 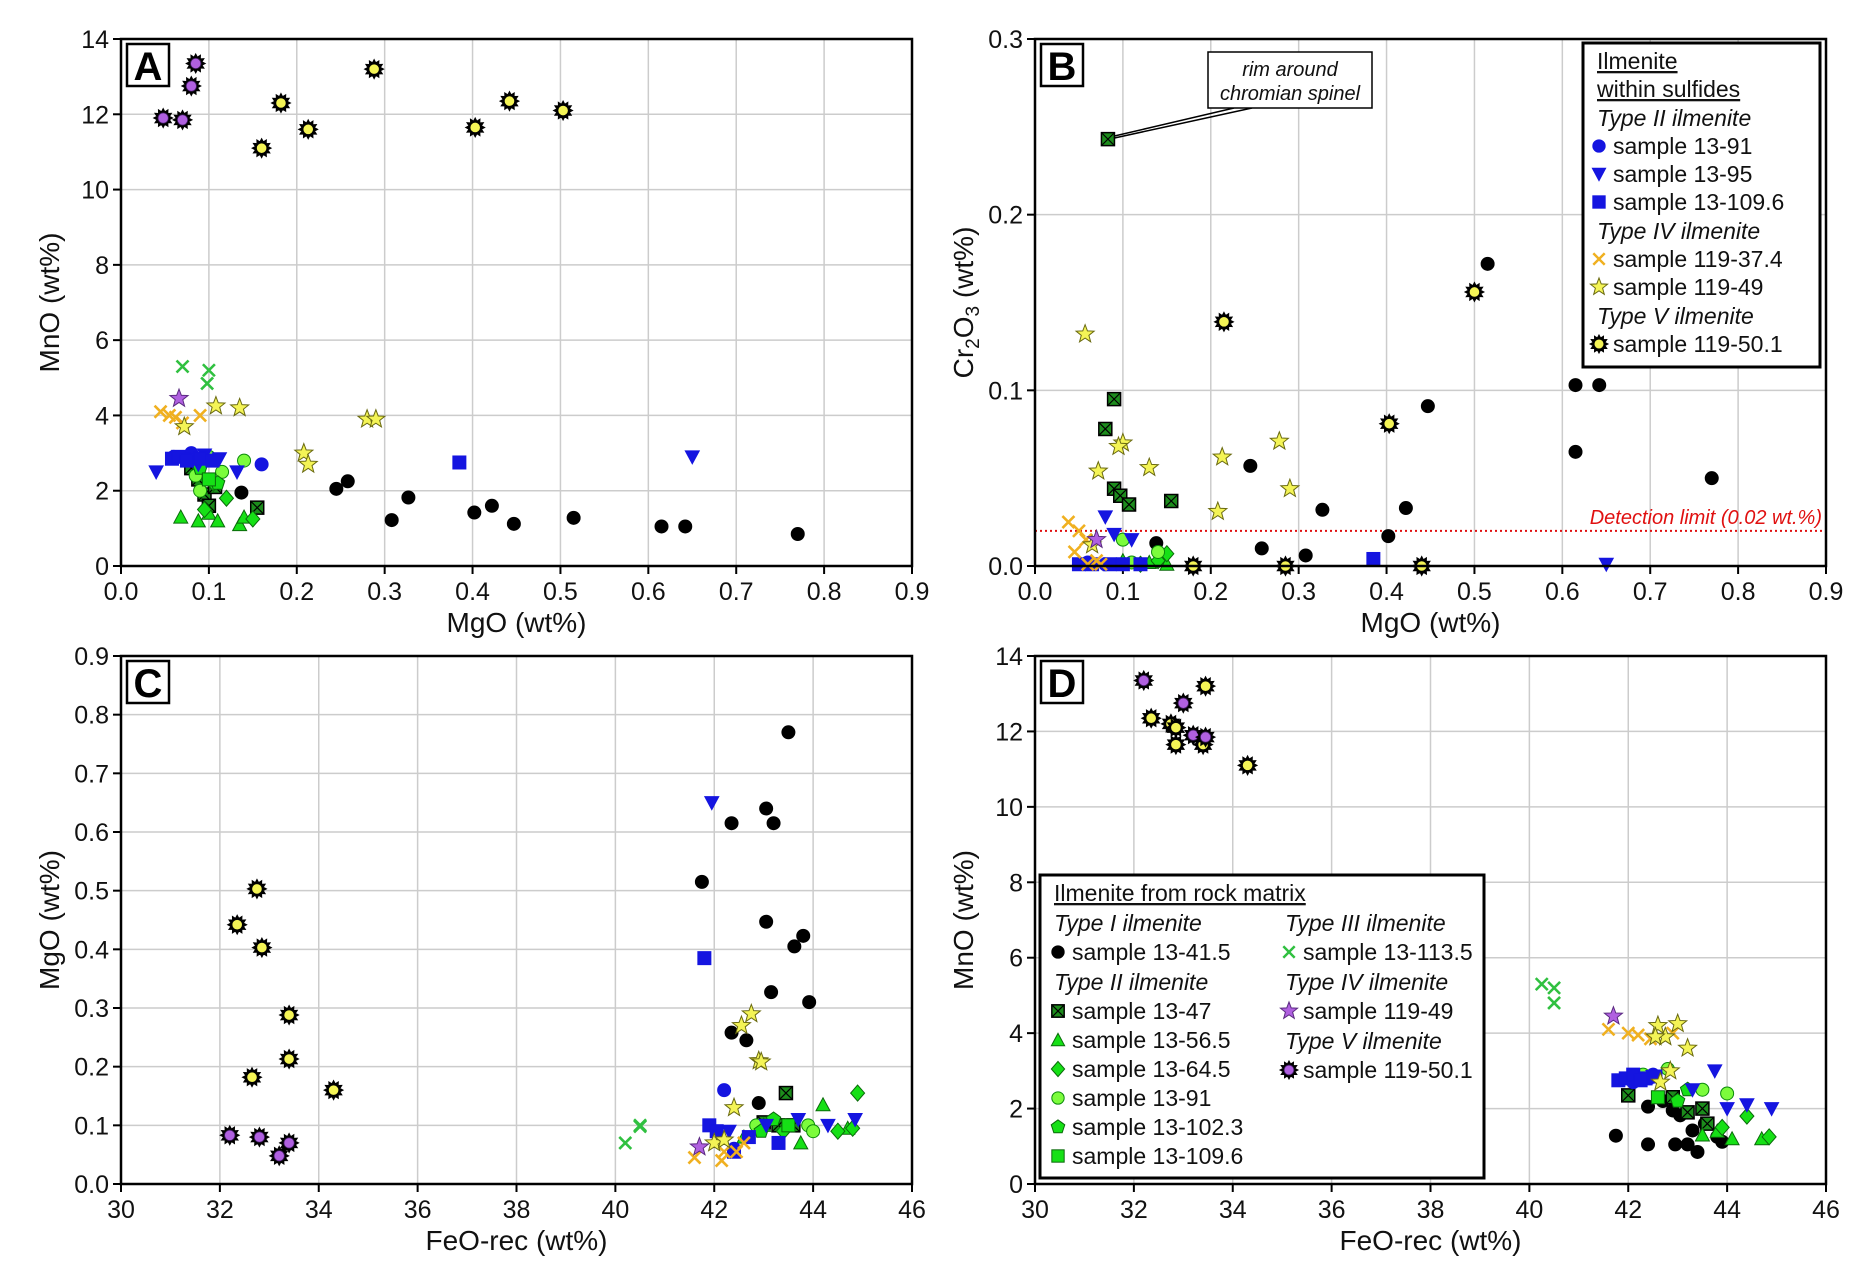 I want to click on panel-label: B, so click(x=1062, y=65).